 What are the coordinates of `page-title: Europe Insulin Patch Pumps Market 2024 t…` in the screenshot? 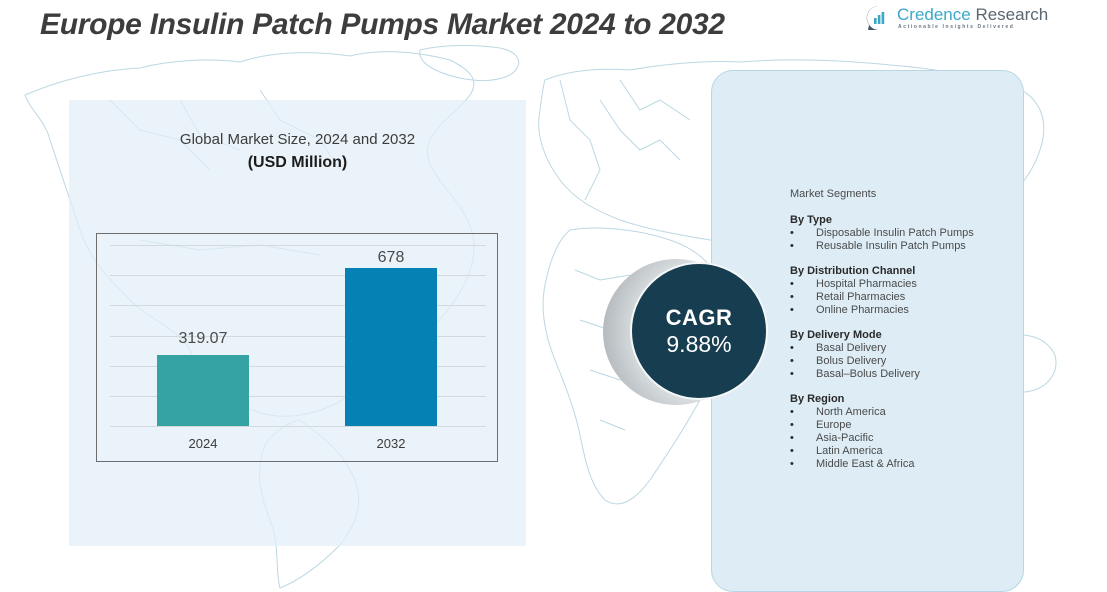 It's located at (382, 24).